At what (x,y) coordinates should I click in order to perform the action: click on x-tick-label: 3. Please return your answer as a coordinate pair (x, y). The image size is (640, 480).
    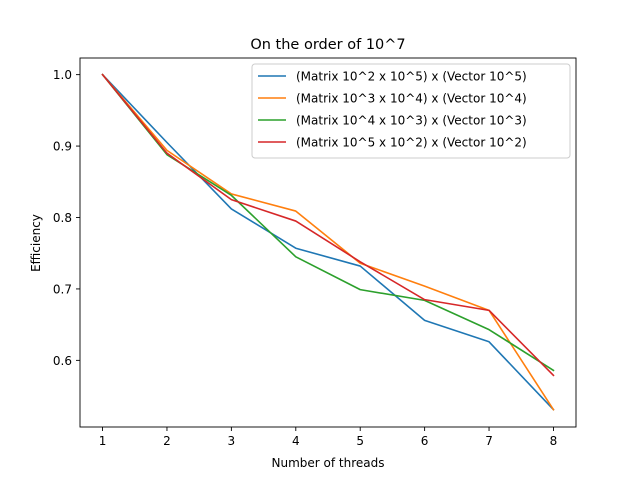
    Looking at the image, I should click on (232, 441).